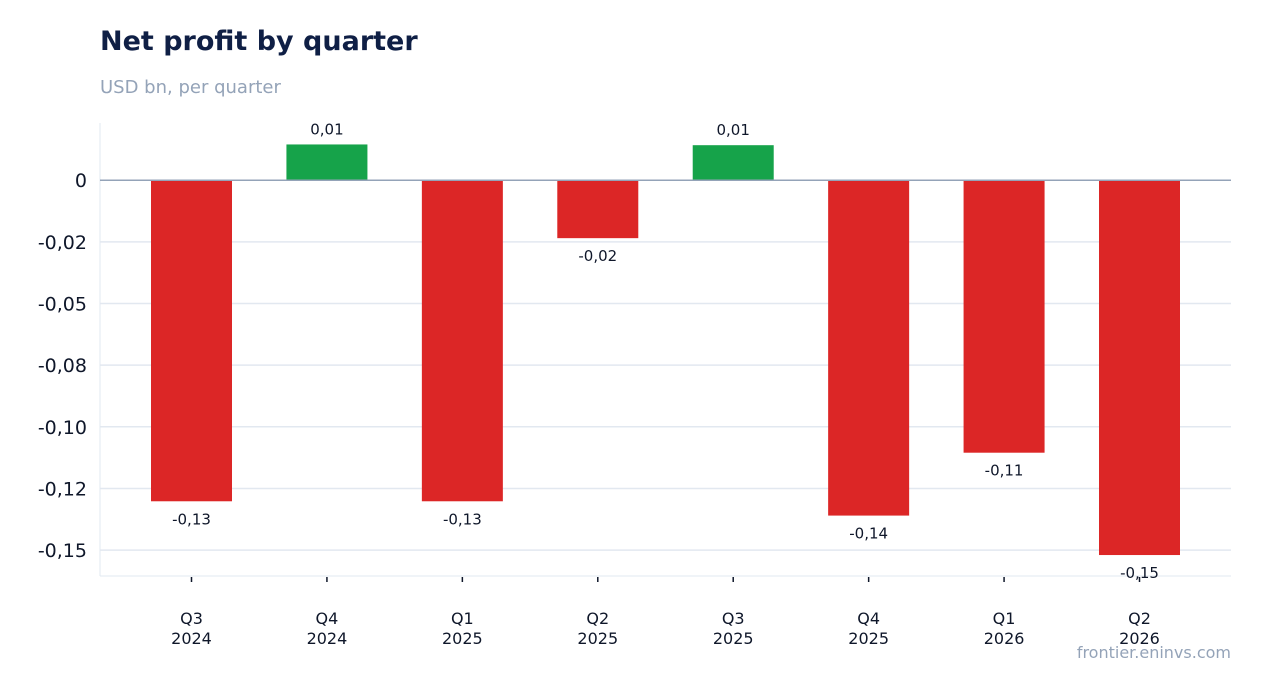 The image size is (1262, 693). Describe the element at coordinates (62, 305) in the screenshot. I see `y-tick-label: -0,05` at that location.